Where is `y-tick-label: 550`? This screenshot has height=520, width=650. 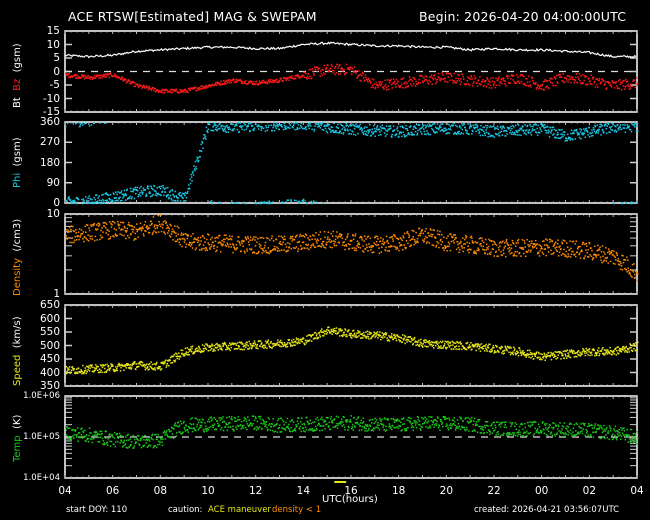
y-tick-label: 550 is located at coordinates (49, 332).